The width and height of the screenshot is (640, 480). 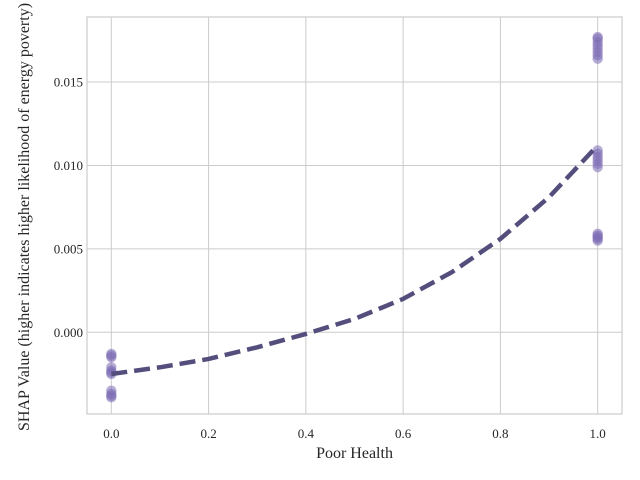 I want to click on y-tick-label: 0.015, so click(x=68, y=82).